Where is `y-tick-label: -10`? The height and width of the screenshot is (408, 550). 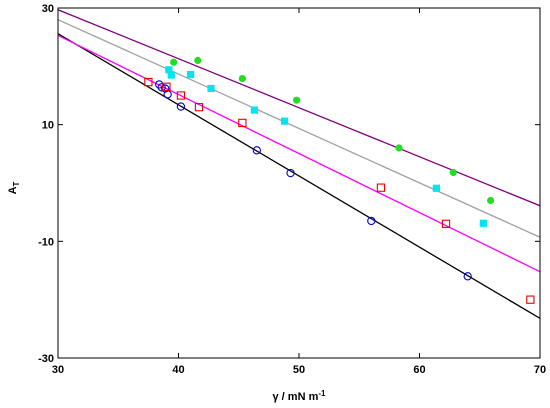
y-tick-label: -10 is located at coordinates (46, 242).